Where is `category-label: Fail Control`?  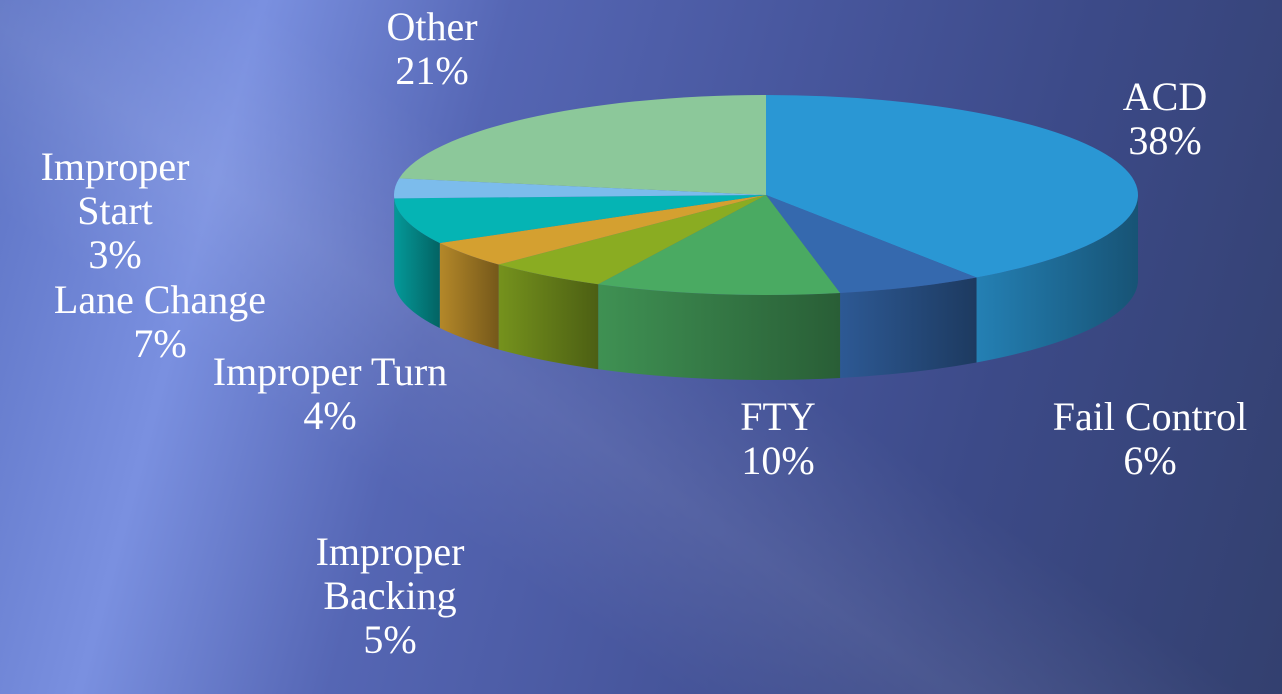 category-label: Fail Control is located at coordinates (1150, 416).